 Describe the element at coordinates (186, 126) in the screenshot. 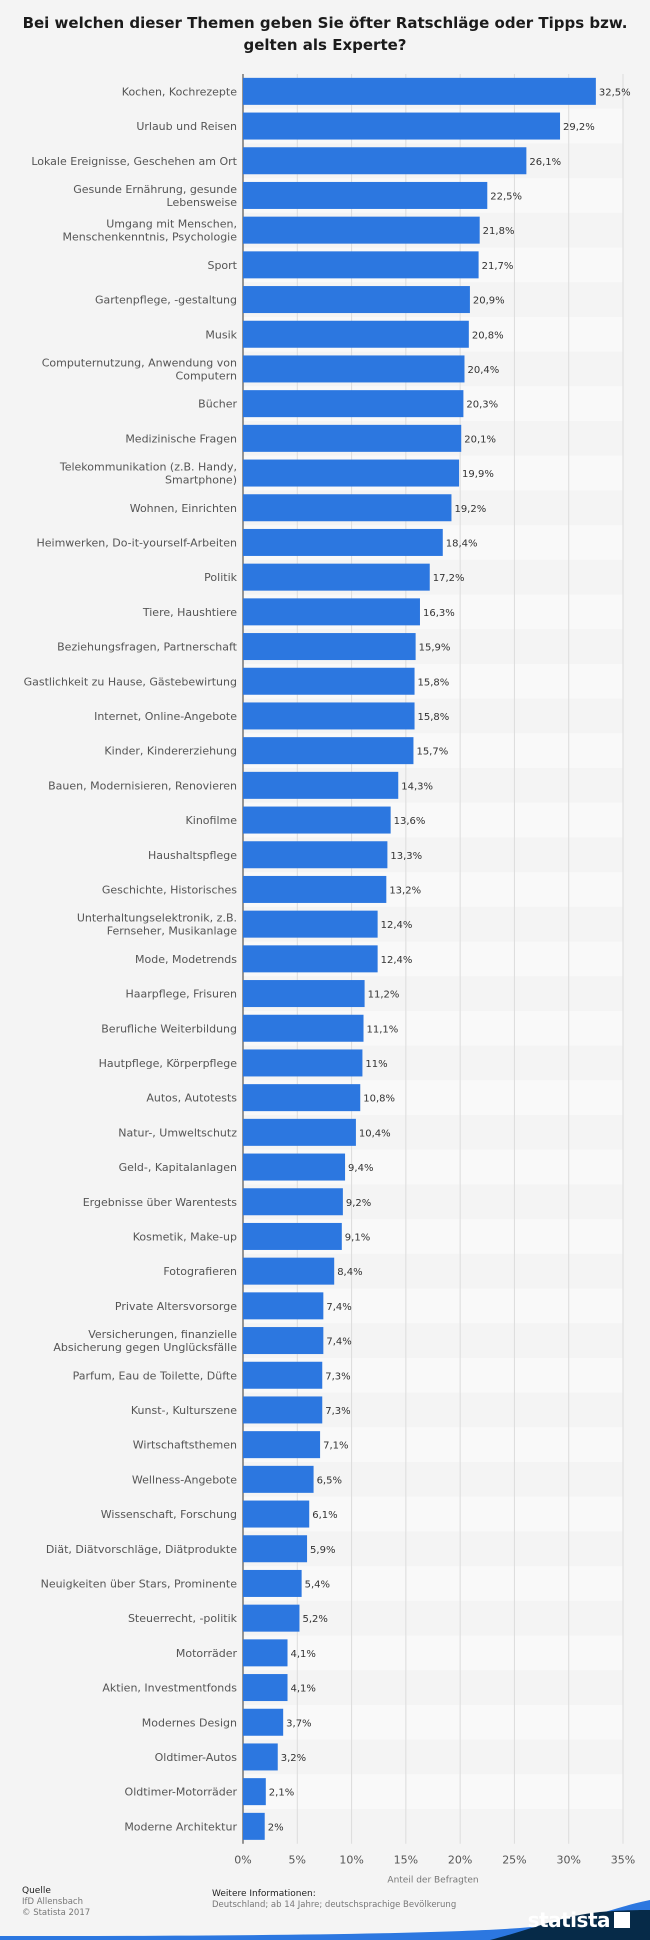

I see `category-label: Urlaub und Reisen` at that location.